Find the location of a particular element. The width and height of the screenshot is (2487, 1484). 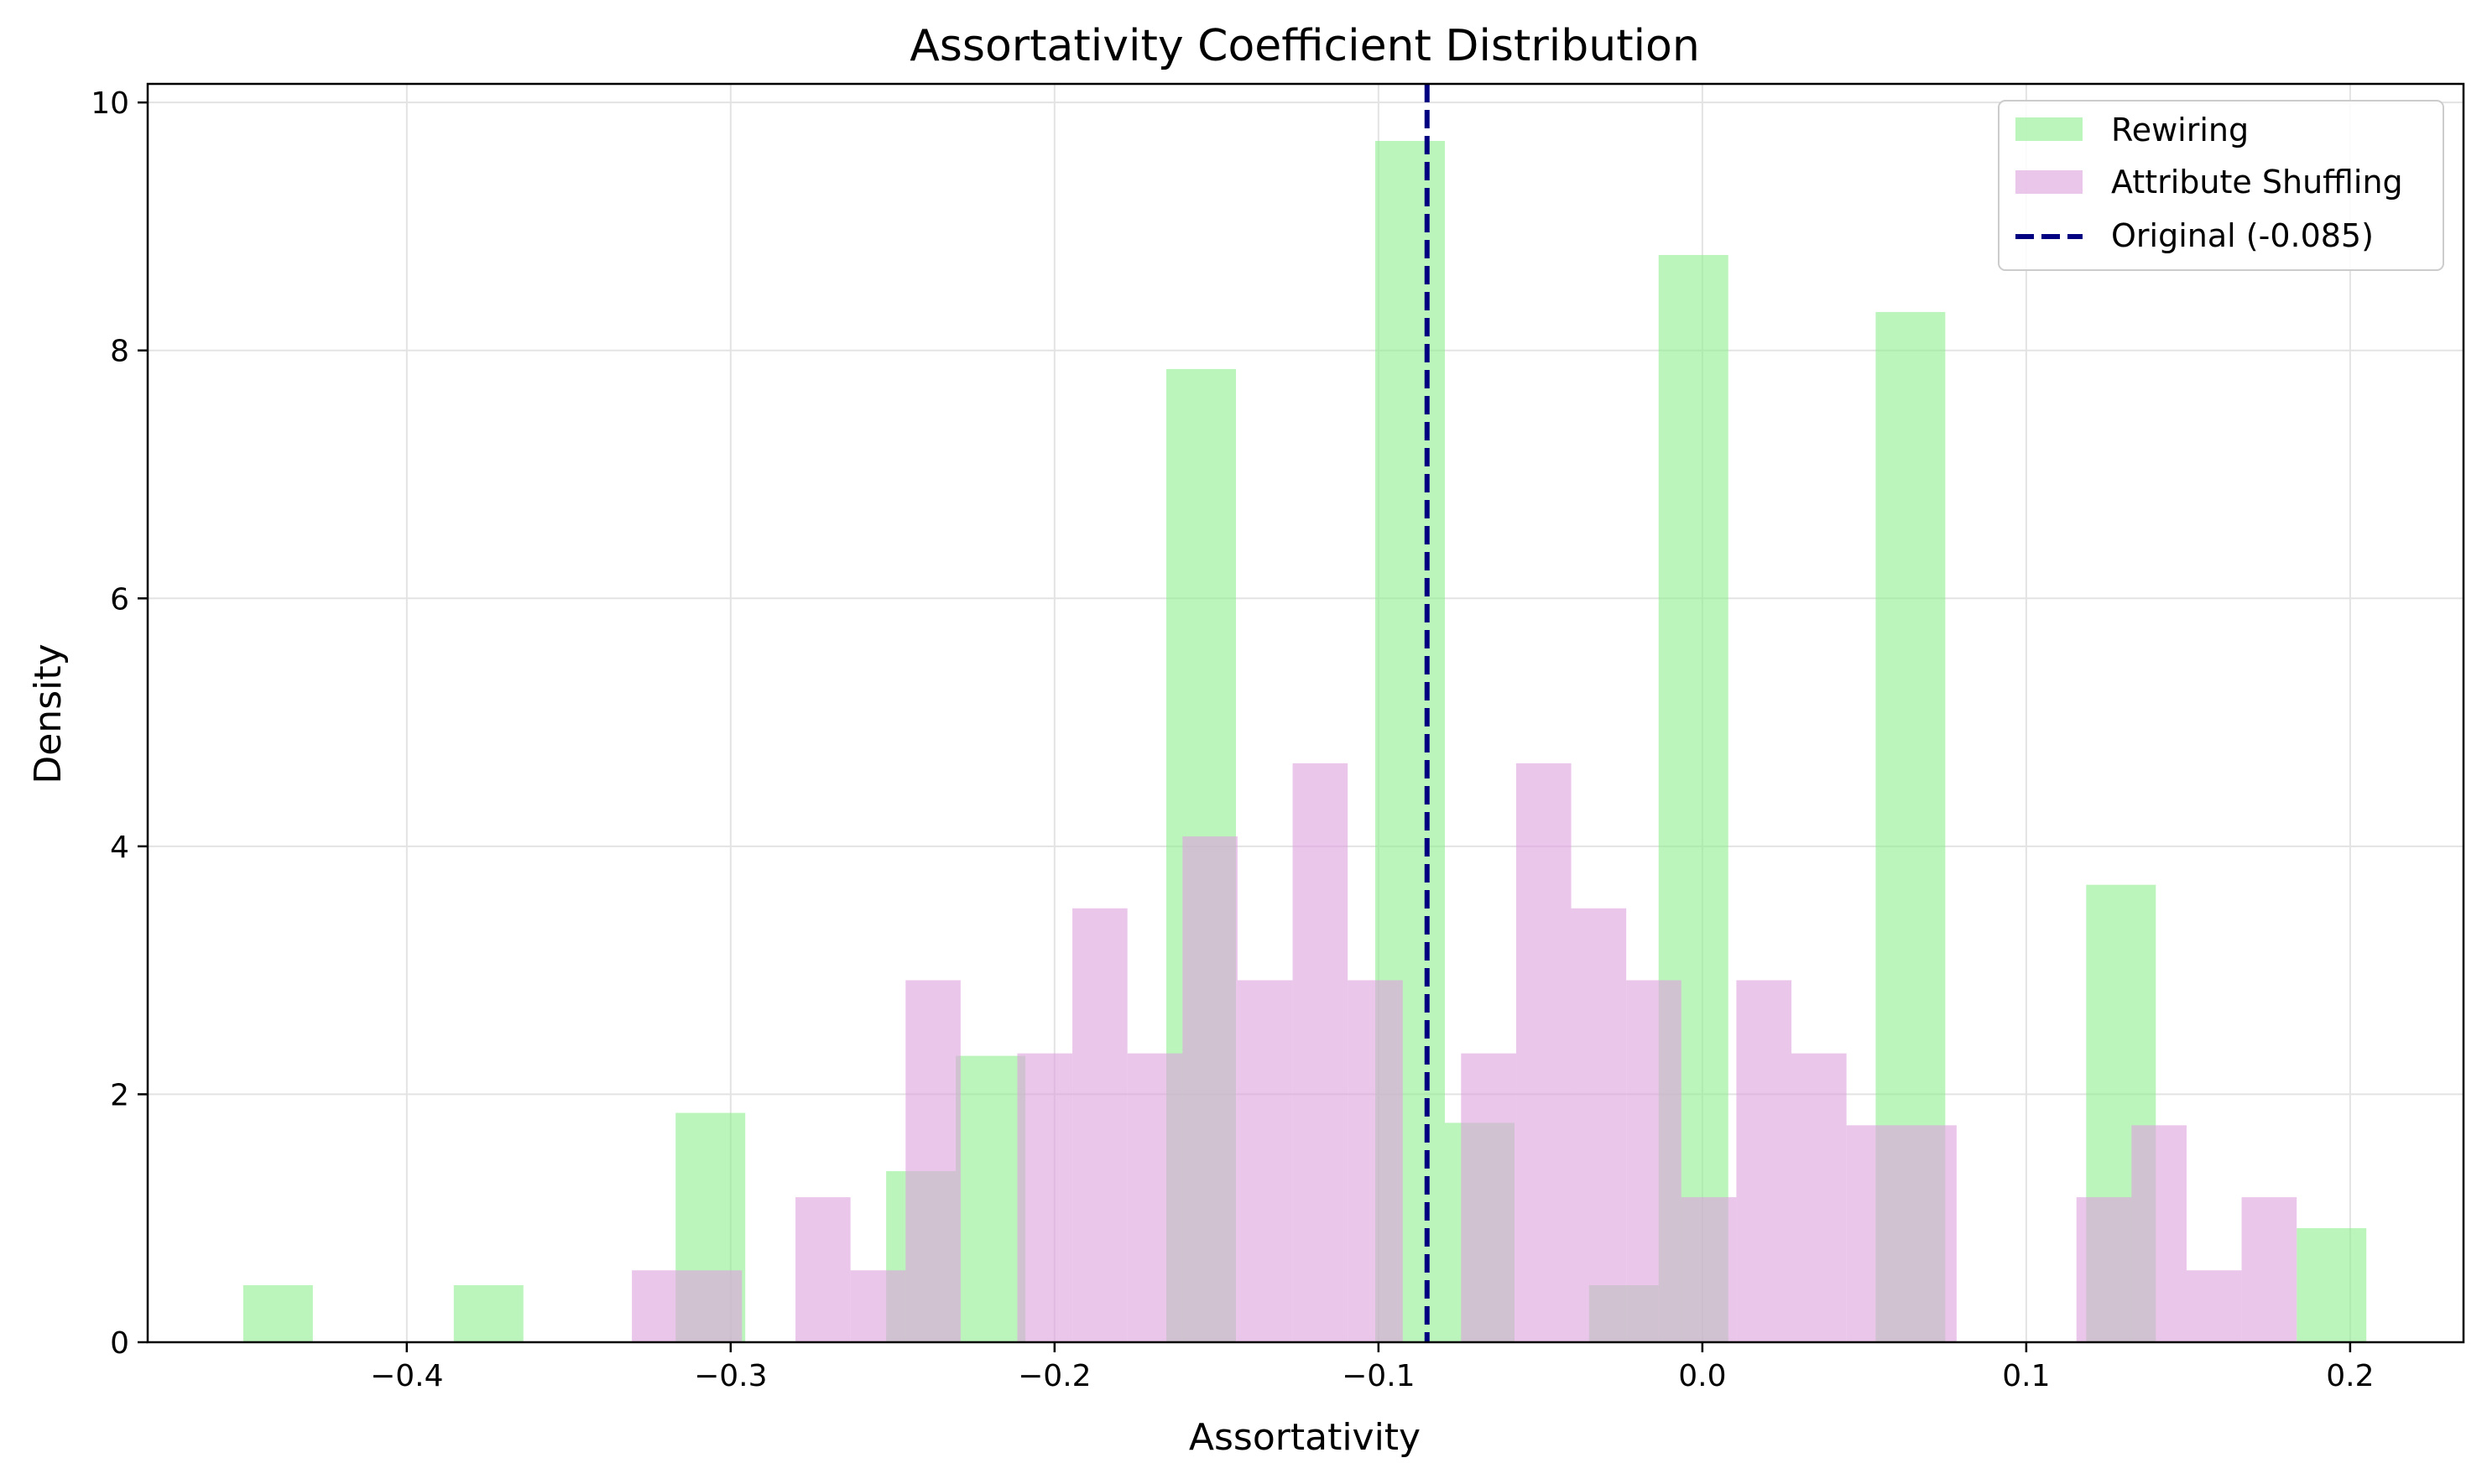

y-axis-label: Density is located at coordinates (48, 713).